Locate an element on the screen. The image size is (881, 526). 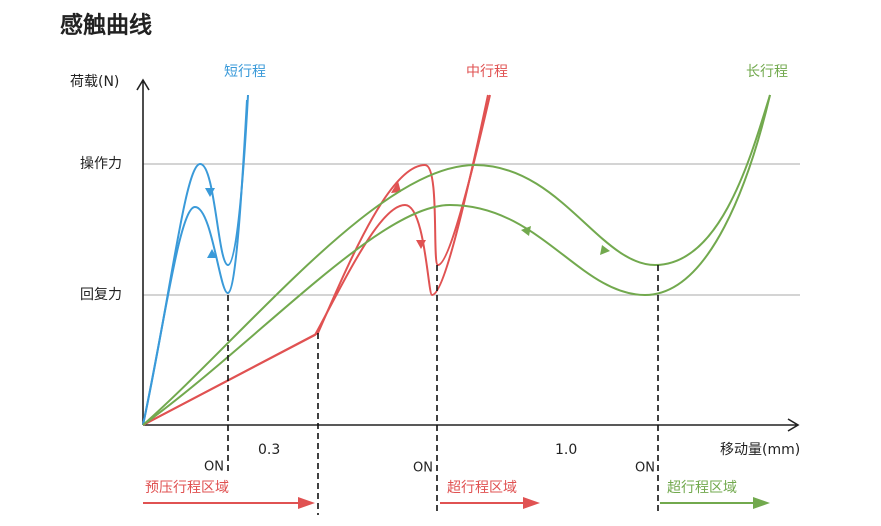
y-axis-label: 荷载(N) is located at coordinates (94, 82).